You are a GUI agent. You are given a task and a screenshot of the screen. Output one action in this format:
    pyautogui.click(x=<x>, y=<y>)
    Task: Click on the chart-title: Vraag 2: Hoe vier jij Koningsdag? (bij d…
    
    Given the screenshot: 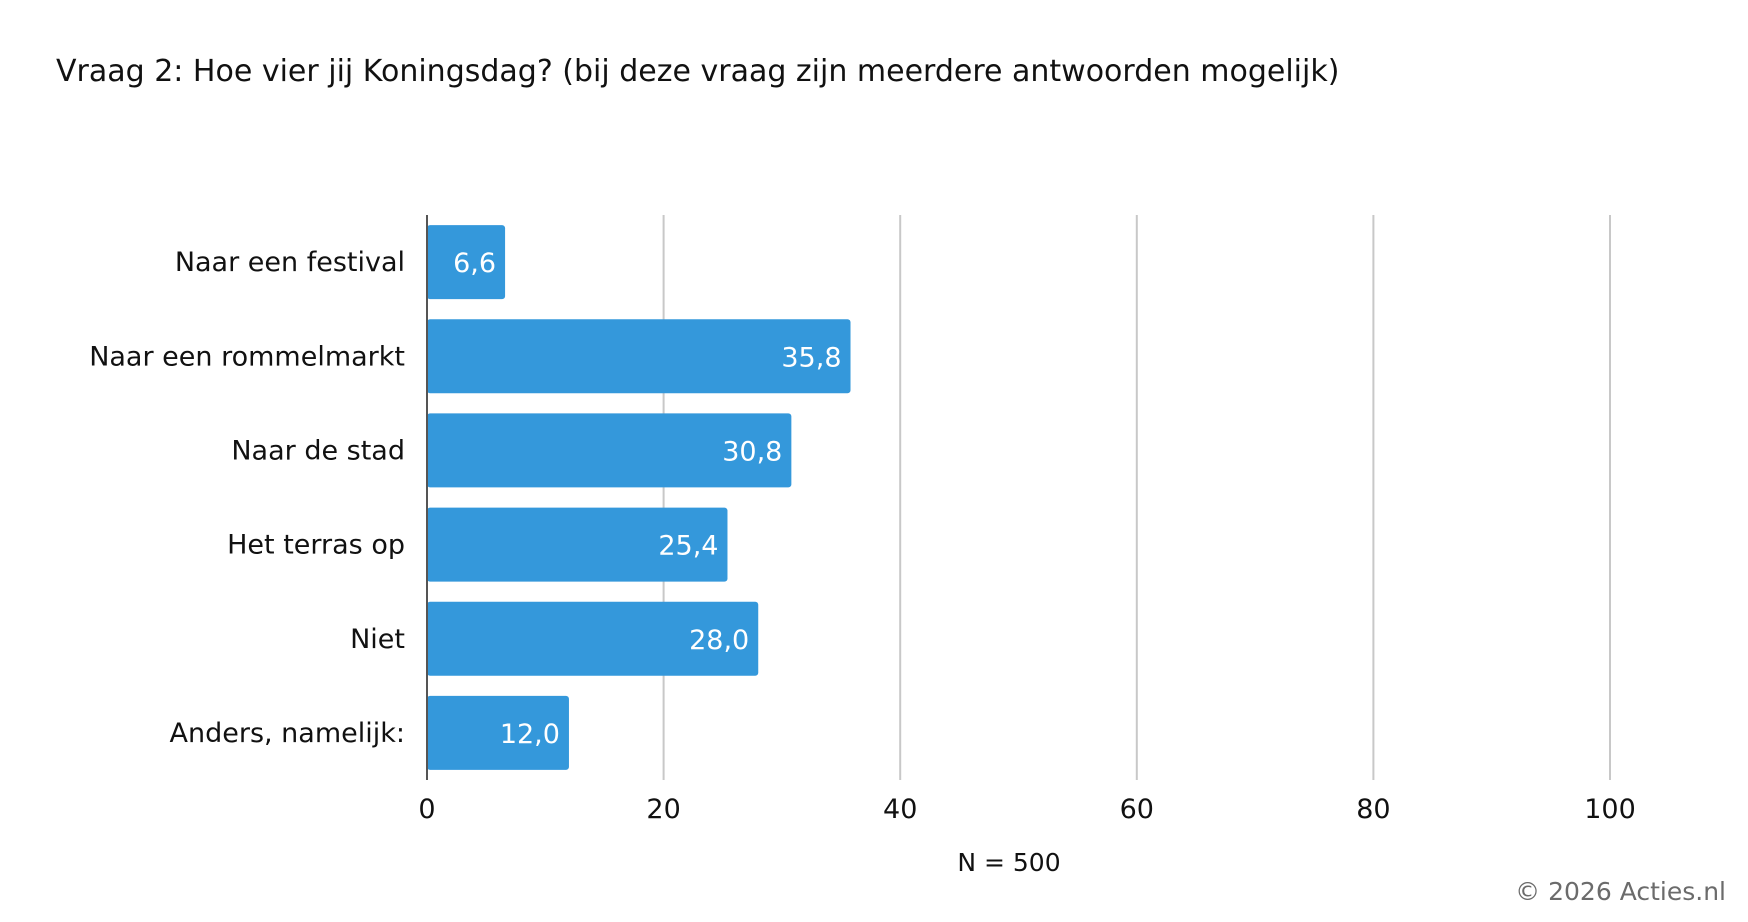 What is the action you would take?
    pyautogui.click(x=698, y=71)
    